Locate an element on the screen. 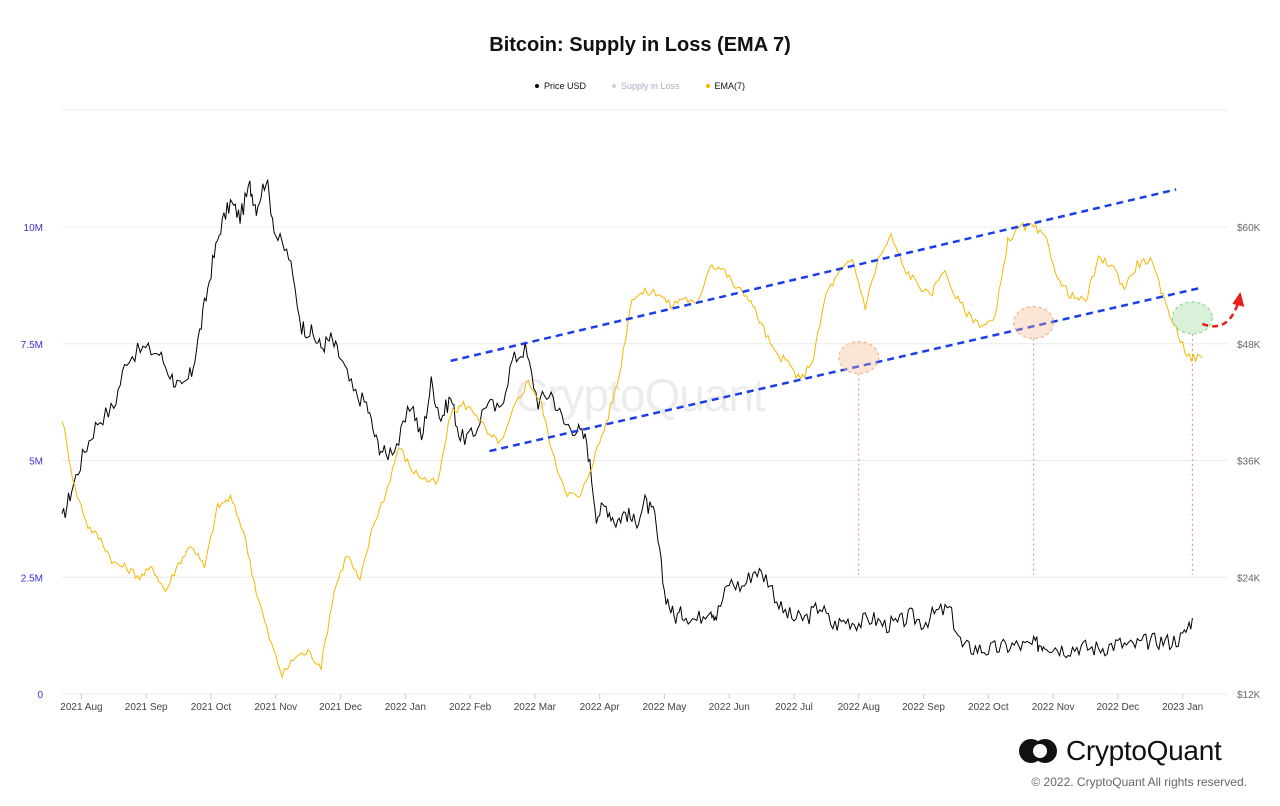  legend-item-ema: EMA(7) is located at coordinates (725, 86).